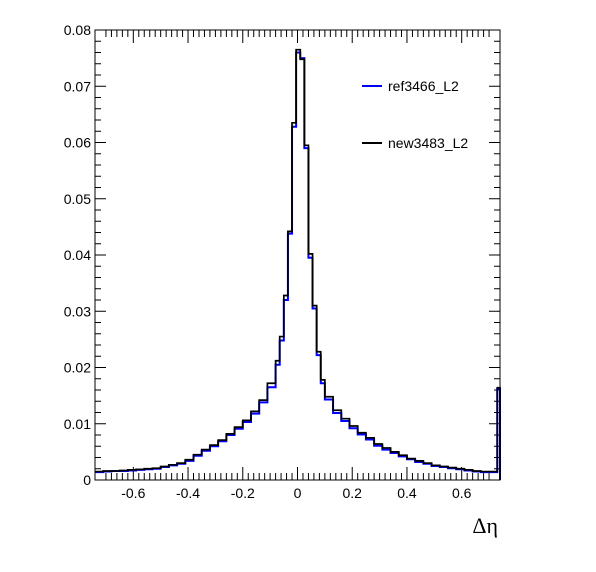  Describe the element at coordinates (77, 86) in the screenshot. I see `y-tick-label: 0.07` at that location.